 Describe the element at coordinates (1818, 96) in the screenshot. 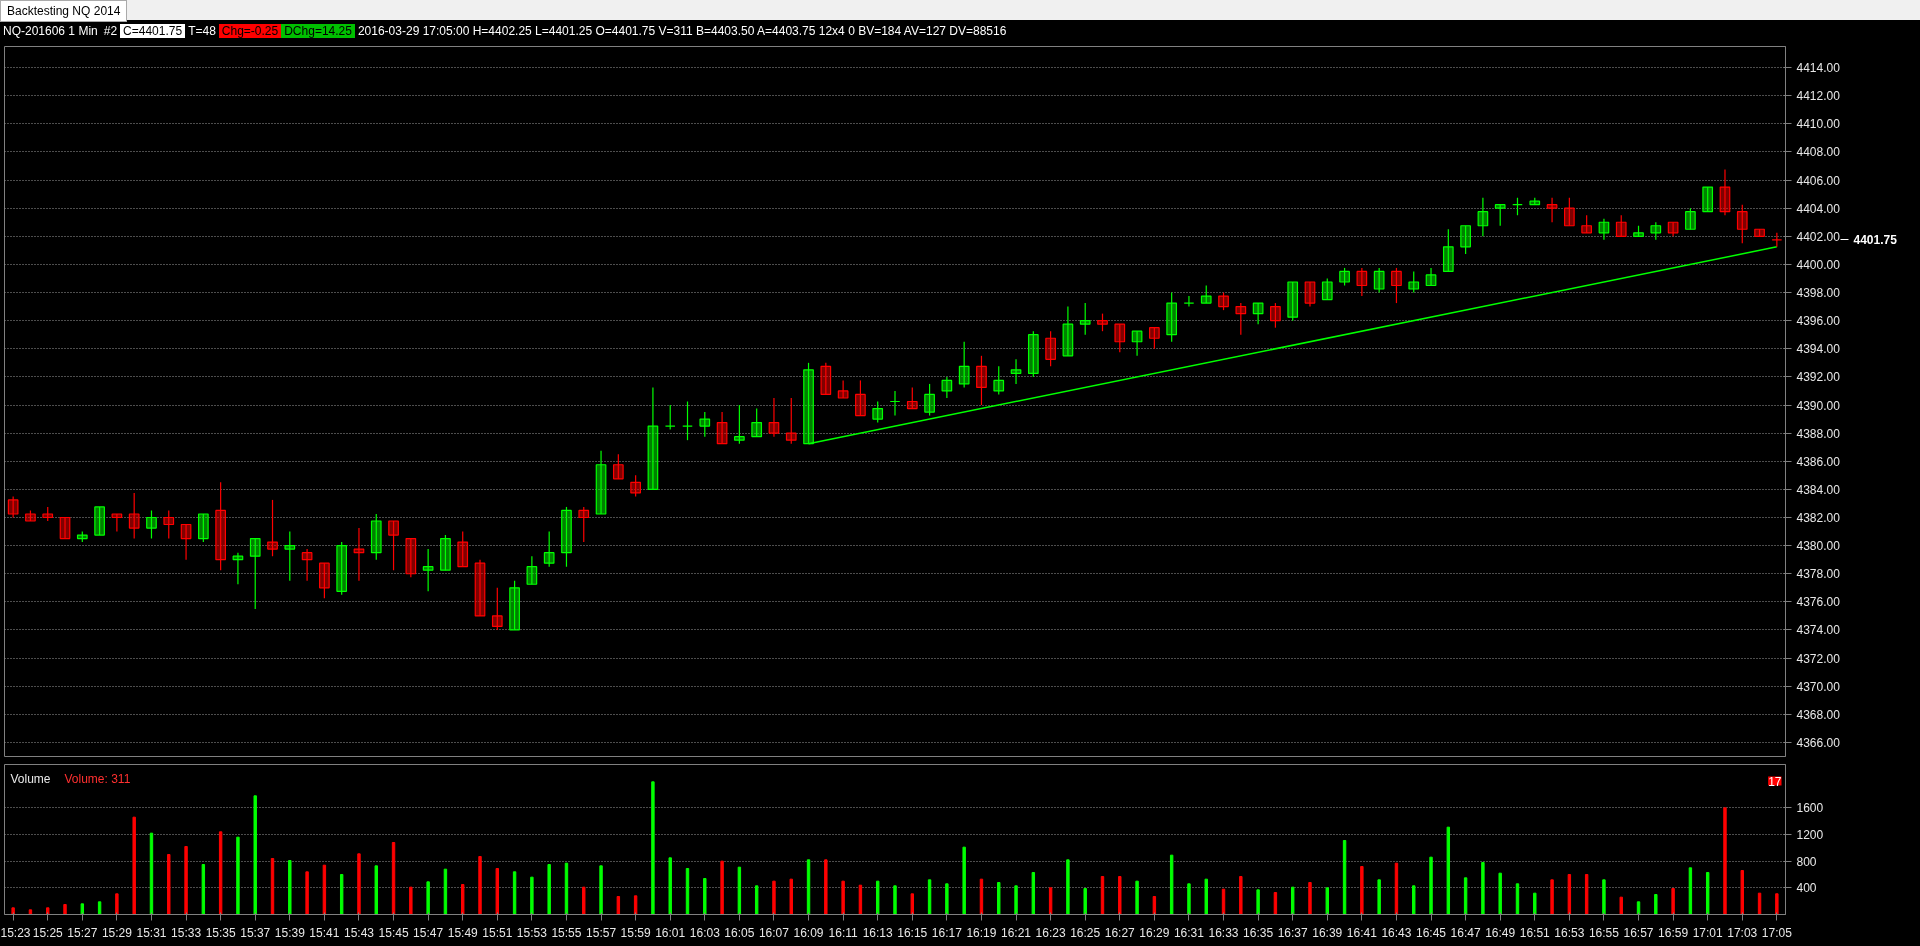

I see `y-tick-label: 4412.00` at that location.